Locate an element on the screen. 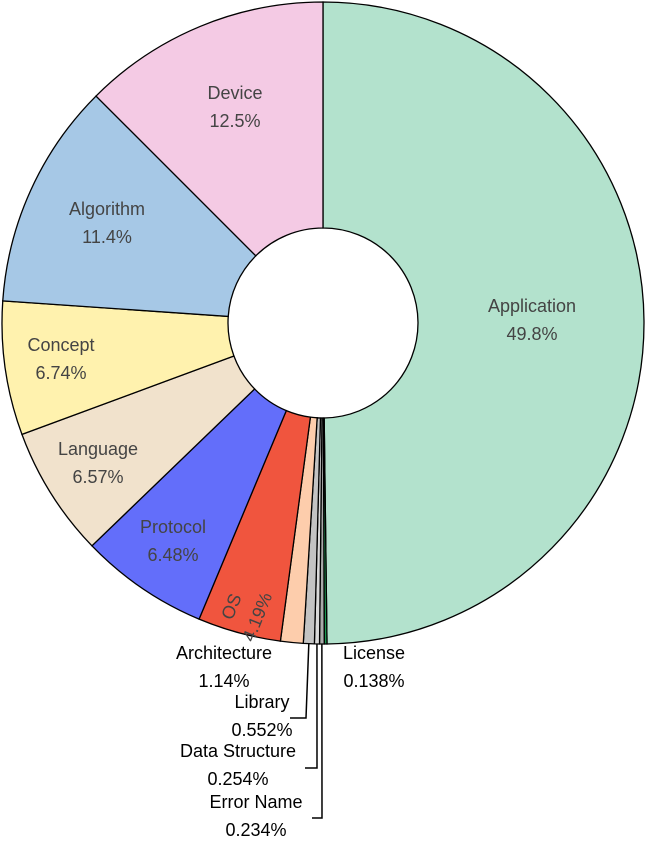 This screenshot has width=648, height=845. label-algorithm: Algorithm 11.4% is located at coordinates (107, 223).